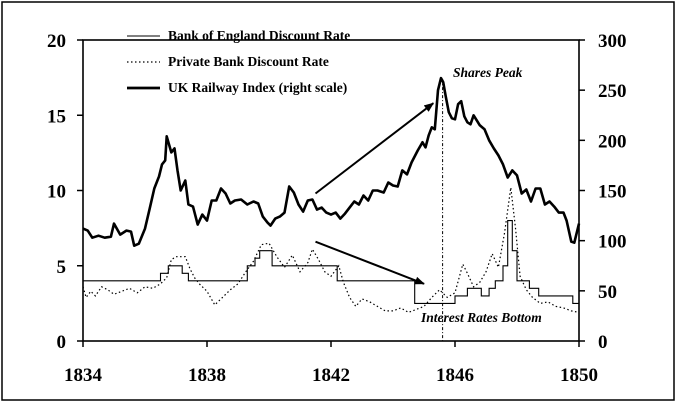 This screenshot has width=676, height=407. What do you see at coordinates (481, 317) in the screenshot?
I see `interest-rates-bottom-label: Interest Rates Bottom` at bounding box center [481, 317].